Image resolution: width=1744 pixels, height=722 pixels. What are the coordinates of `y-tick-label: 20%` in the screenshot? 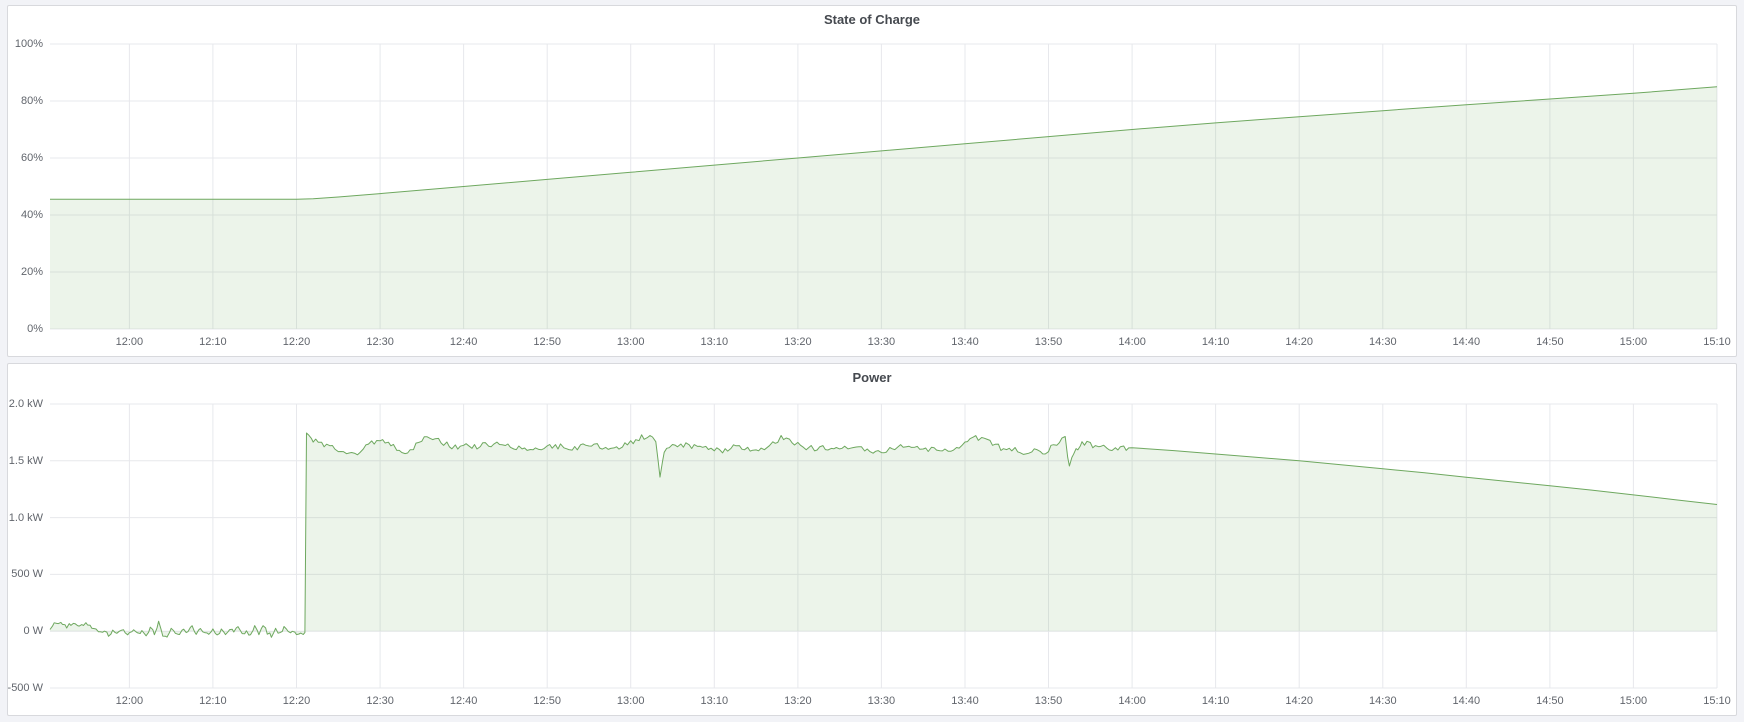 It's located at (31, 272).